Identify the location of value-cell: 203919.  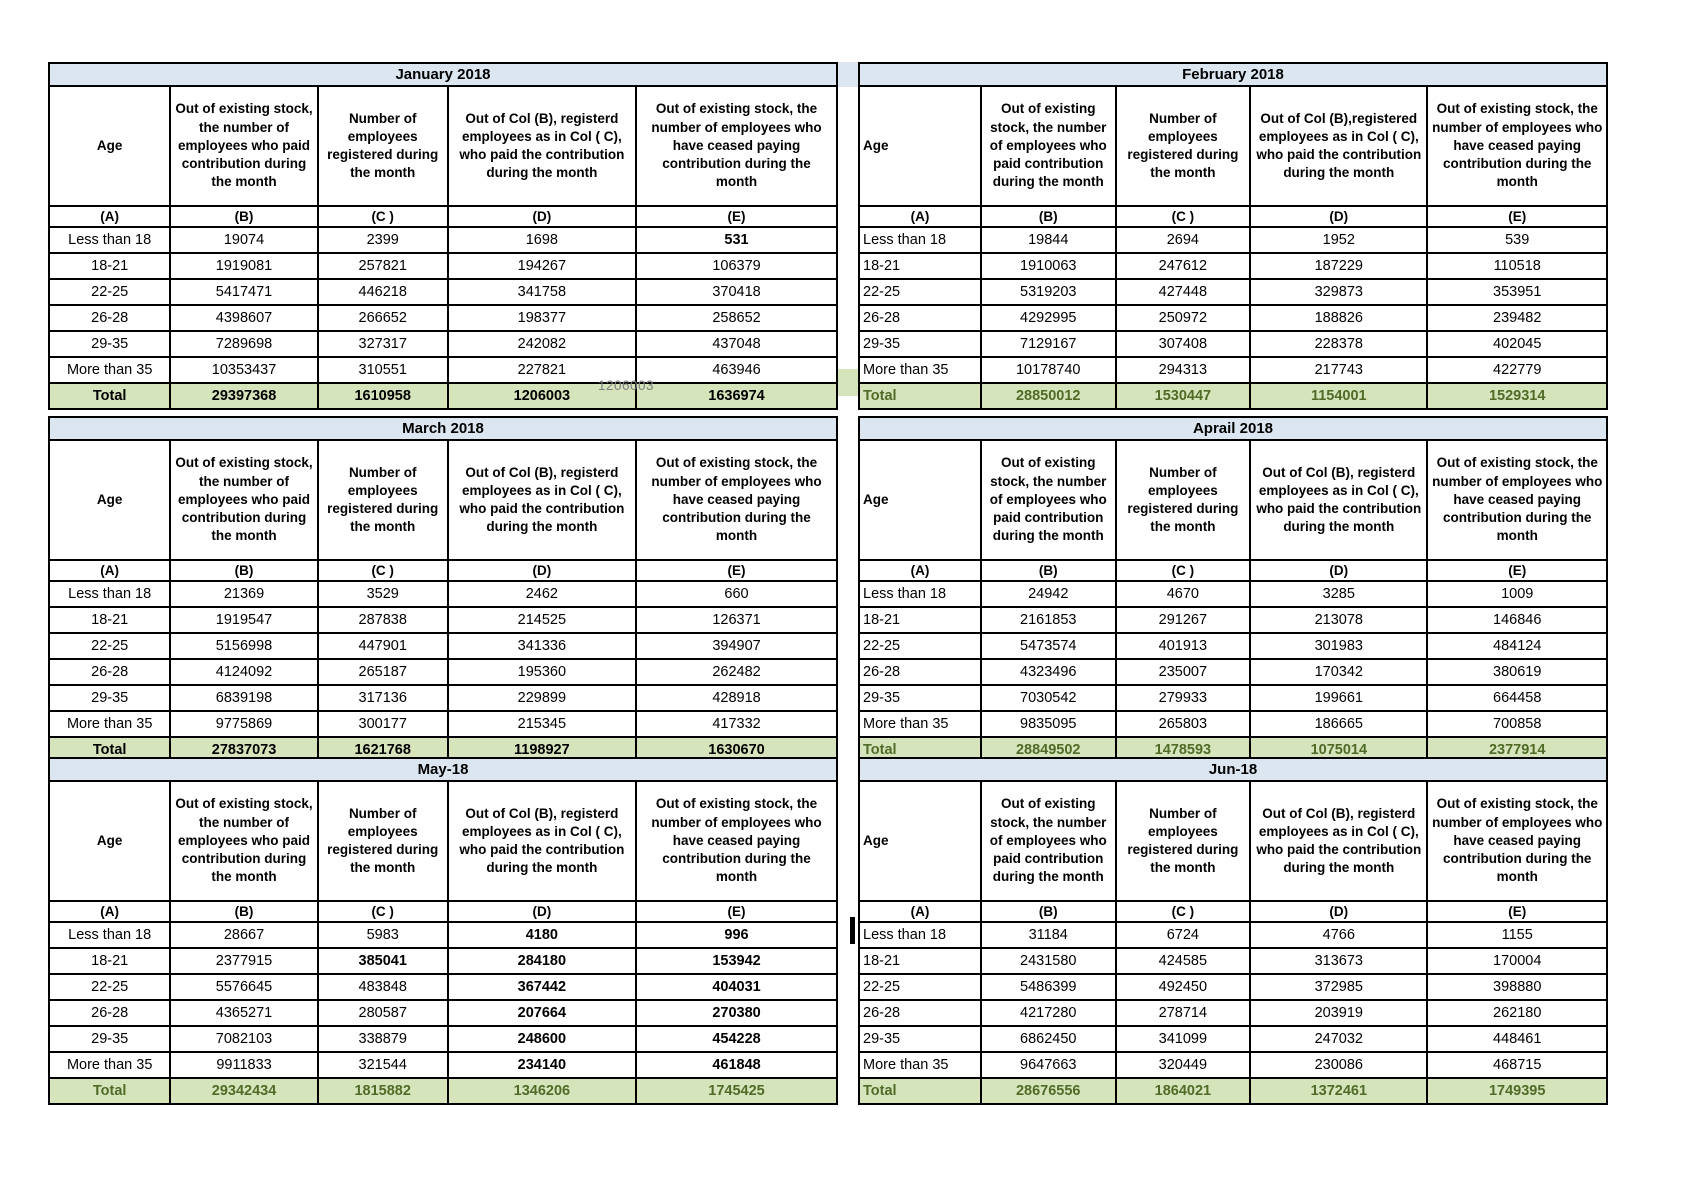
(1339, 1013).